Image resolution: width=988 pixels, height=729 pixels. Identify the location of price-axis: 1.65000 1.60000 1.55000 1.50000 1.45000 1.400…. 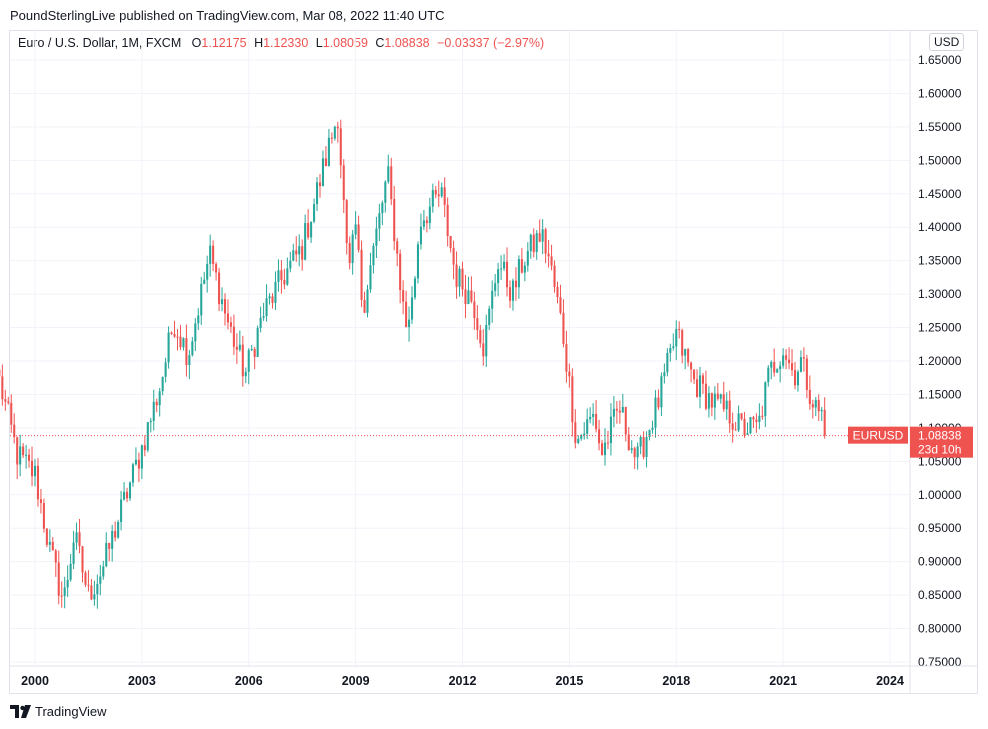
(940, 361).